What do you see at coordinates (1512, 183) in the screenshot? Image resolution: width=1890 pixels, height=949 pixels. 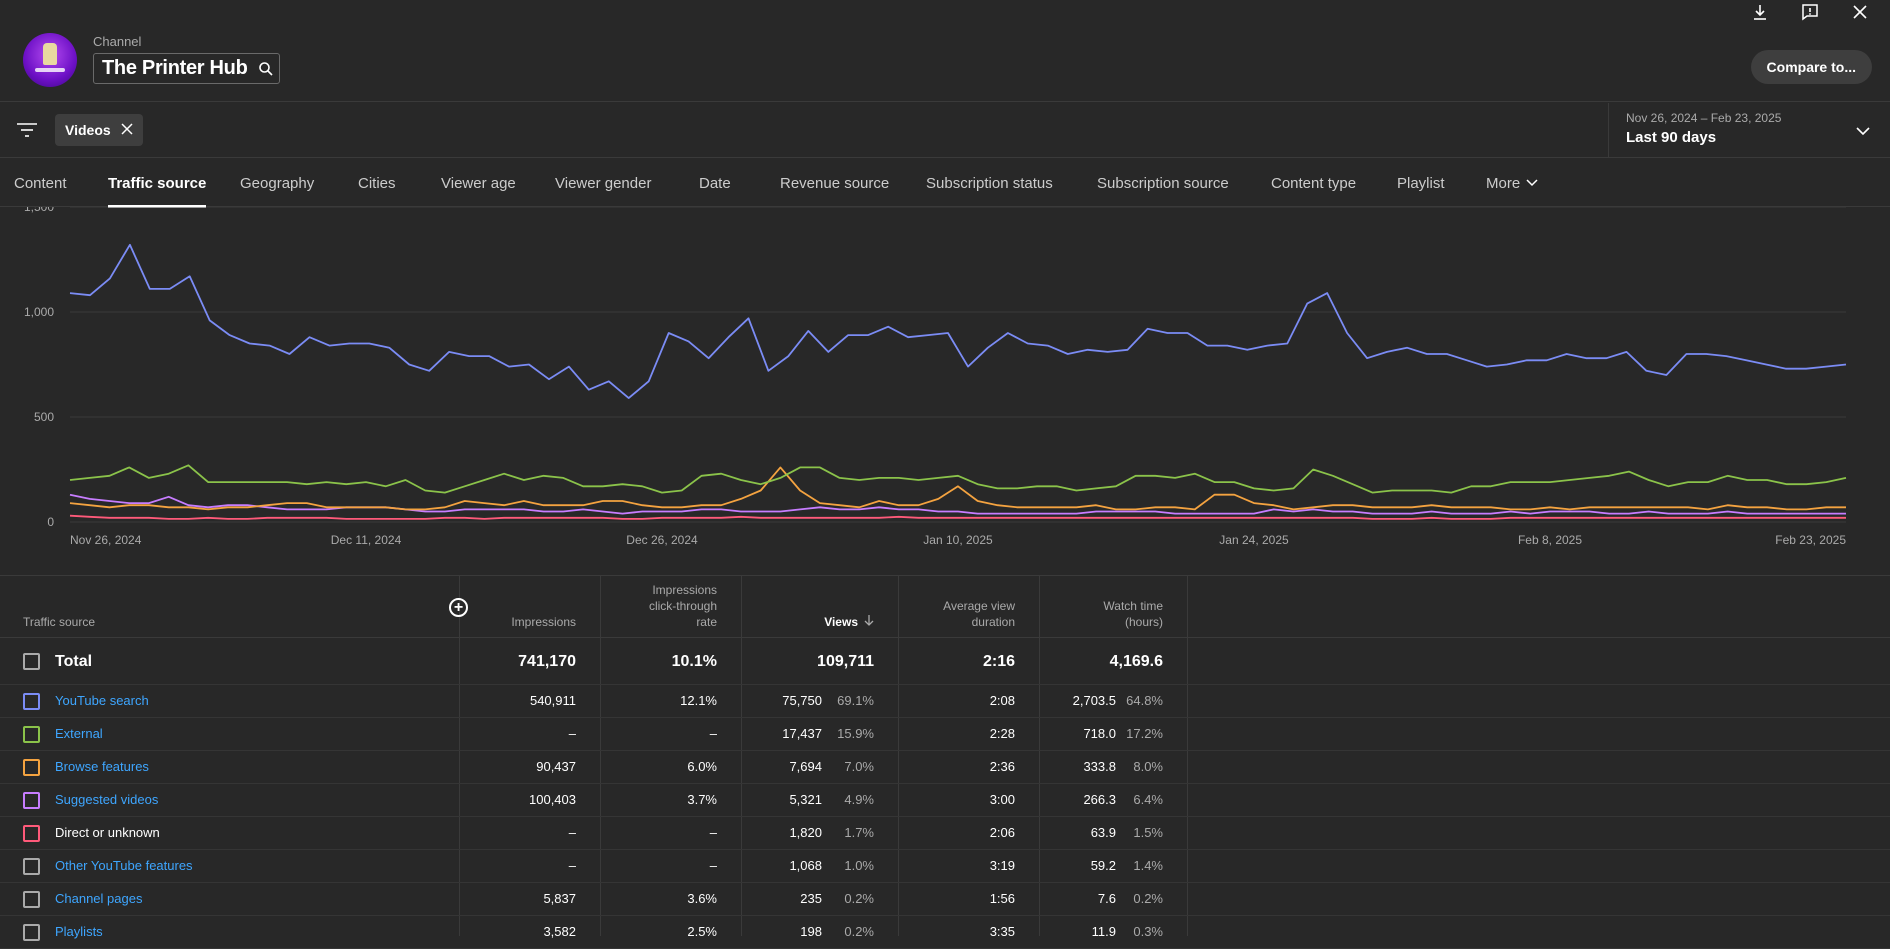 I see `tab-more: More` at bounding box center [1512, 183].